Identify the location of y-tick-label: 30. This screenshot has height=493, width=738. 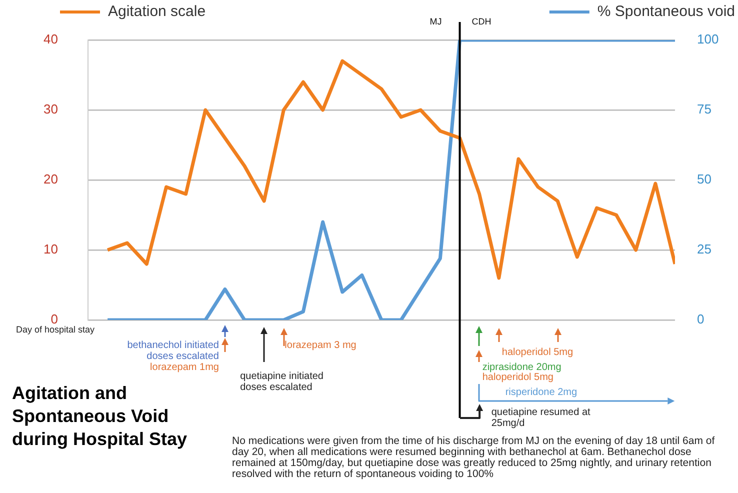
(51, 109).